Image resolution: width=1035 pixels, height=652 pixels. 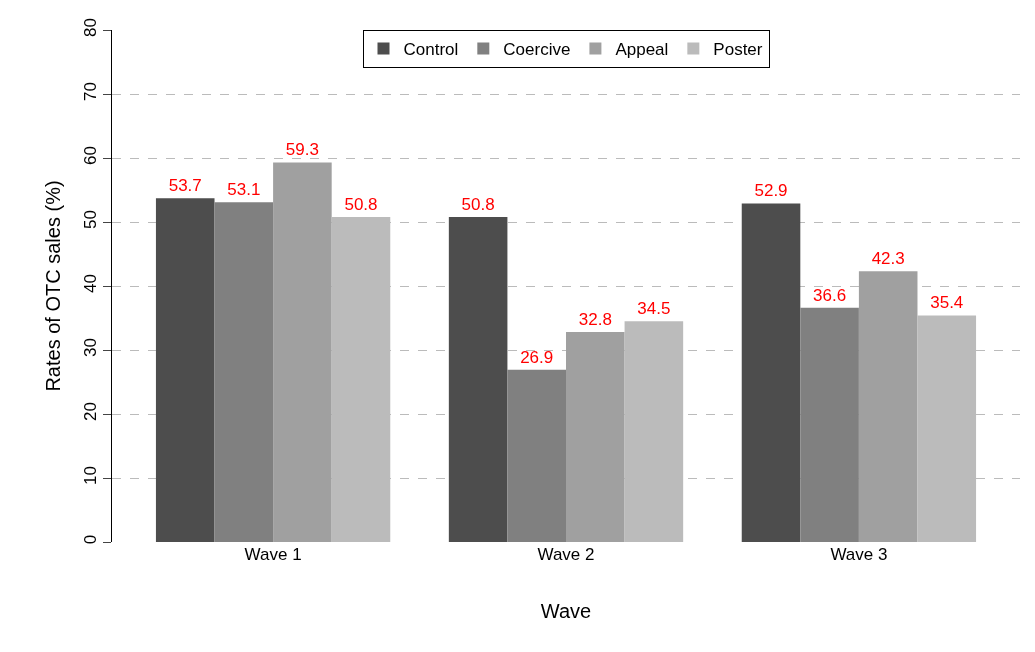 I want to click on legend-label: Appeal, so click(x=642, y=50).